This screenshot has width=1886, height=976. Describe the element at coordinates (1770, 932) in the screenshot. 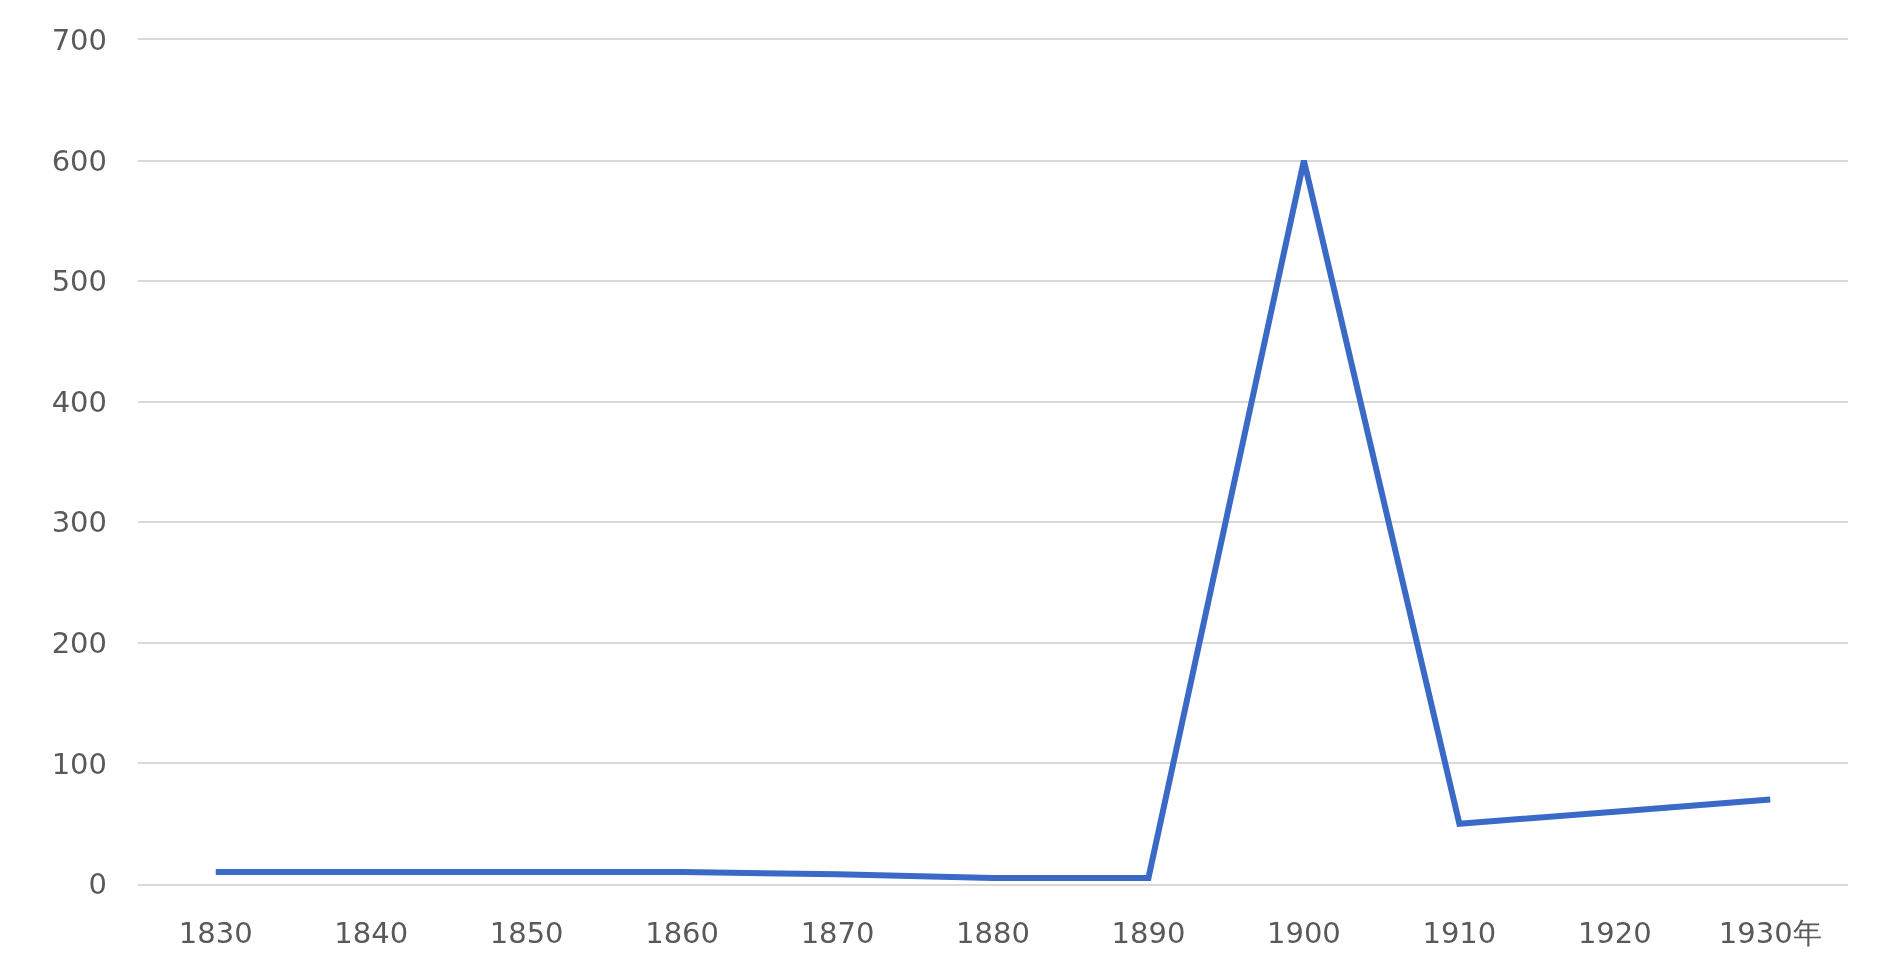

I see `x-tick-label: 1930年` at that location.